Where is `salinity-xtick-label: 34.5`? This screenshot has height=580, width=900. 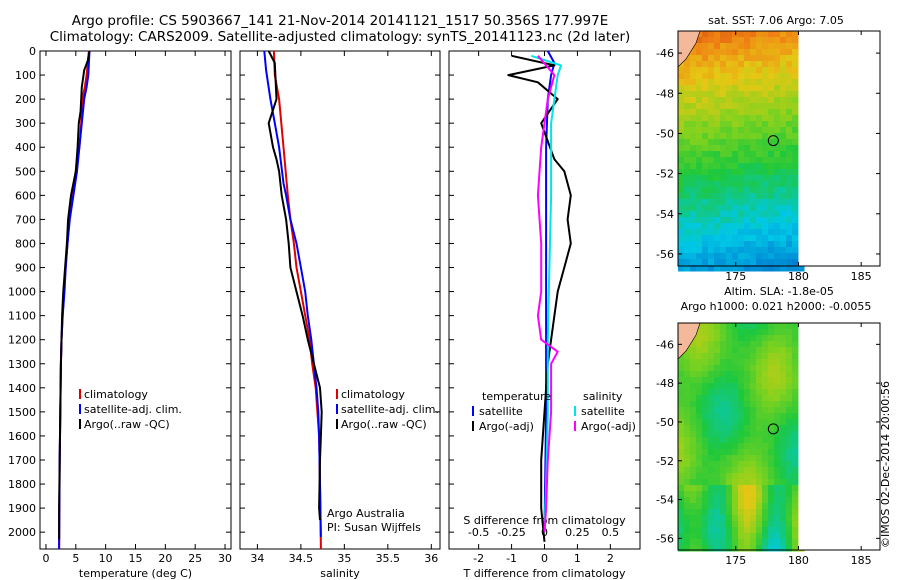
salinity-xtick-label: 34.5 is located at coordinates (301, 558).